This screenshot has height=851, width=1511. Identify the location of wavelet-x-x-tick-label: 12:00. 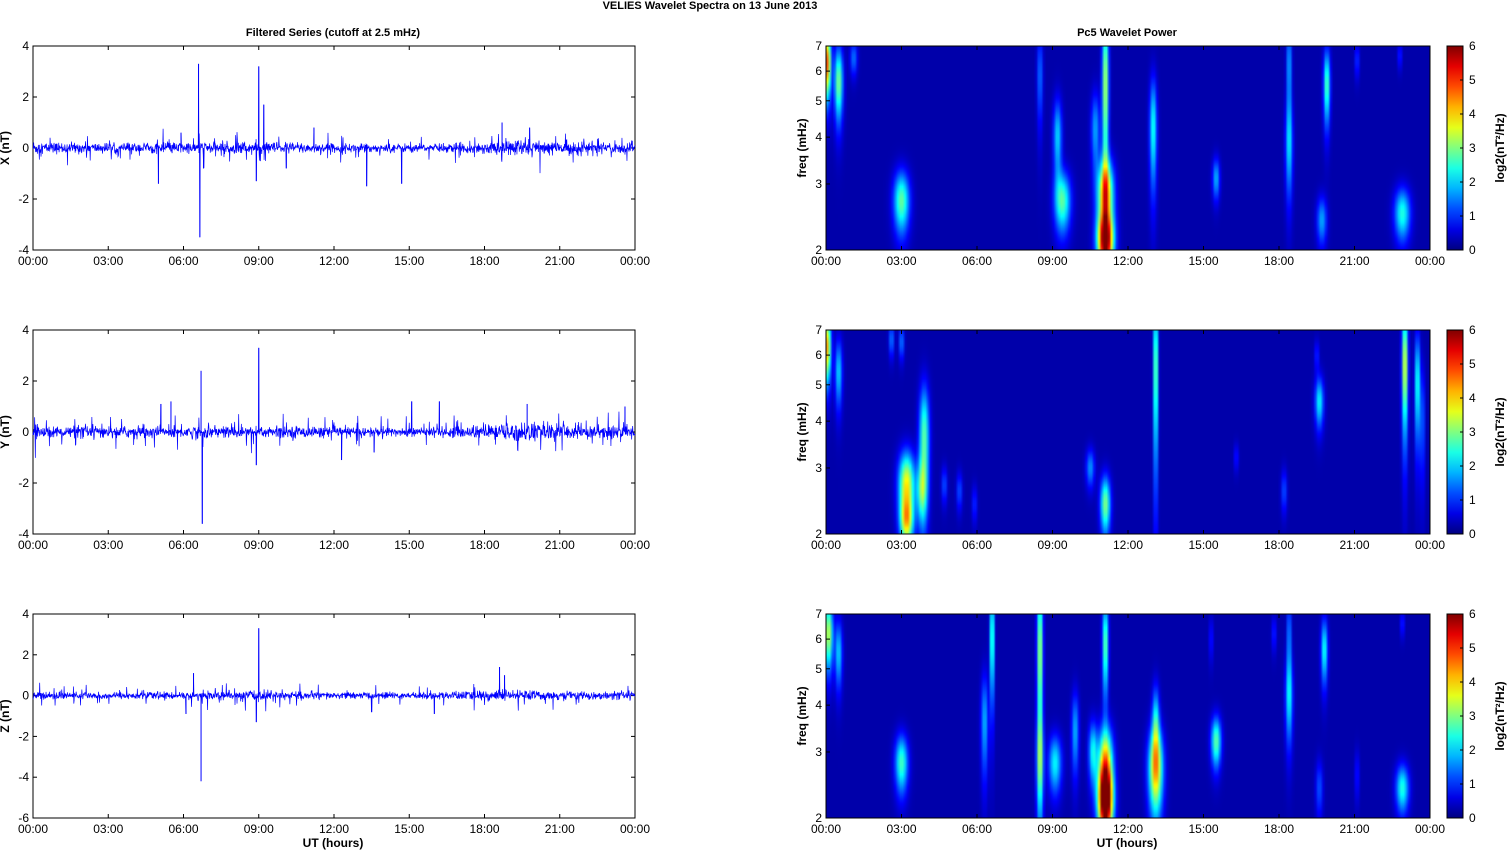
(1128, 261).